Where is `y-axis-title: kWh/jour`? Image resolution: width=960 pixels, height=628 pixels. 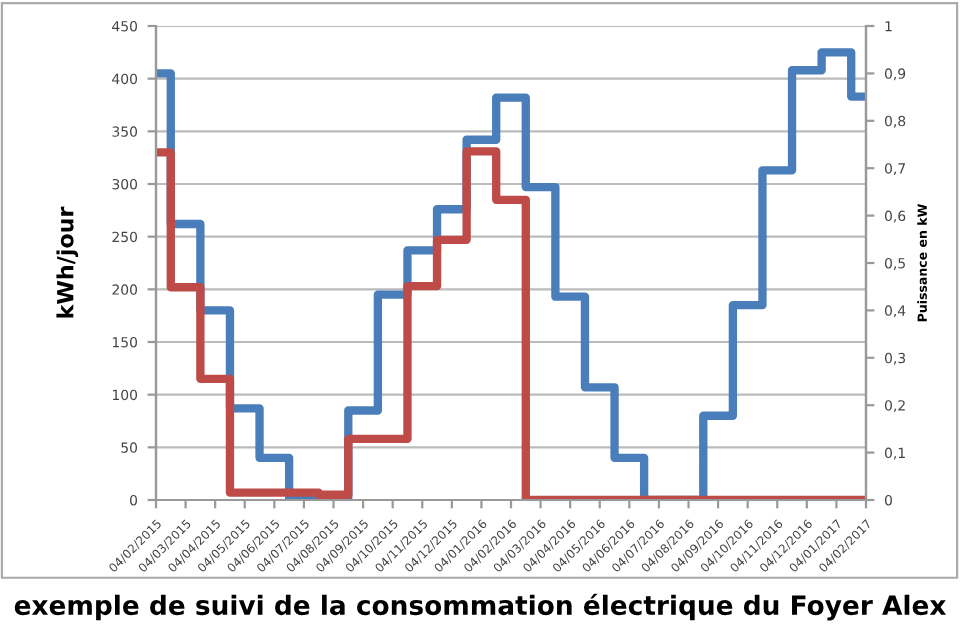 y-axis-title: kWh/jour is located at coordinates (67, 262).